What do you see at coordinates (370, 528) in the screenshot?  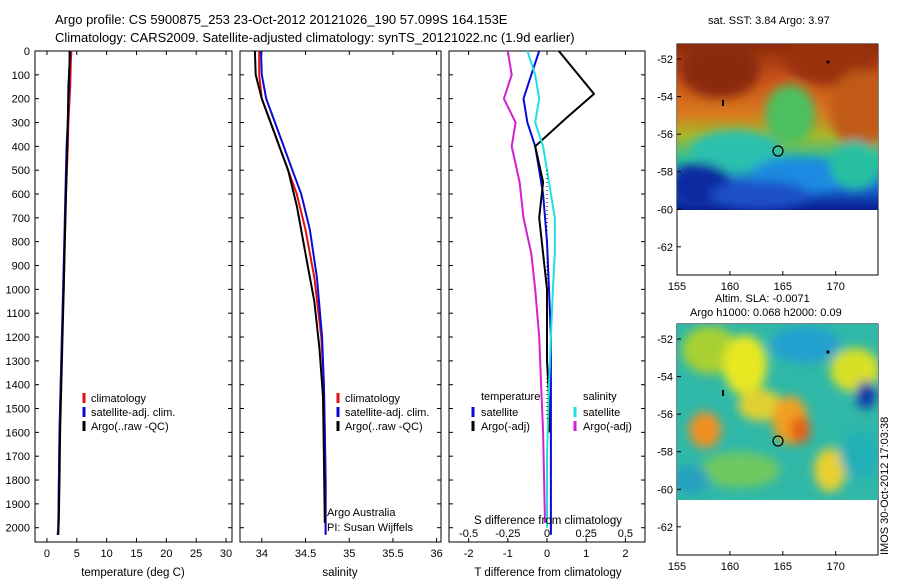 I see `pi-note: PI: Susan Wijffels` at bounding box center [370, 528].